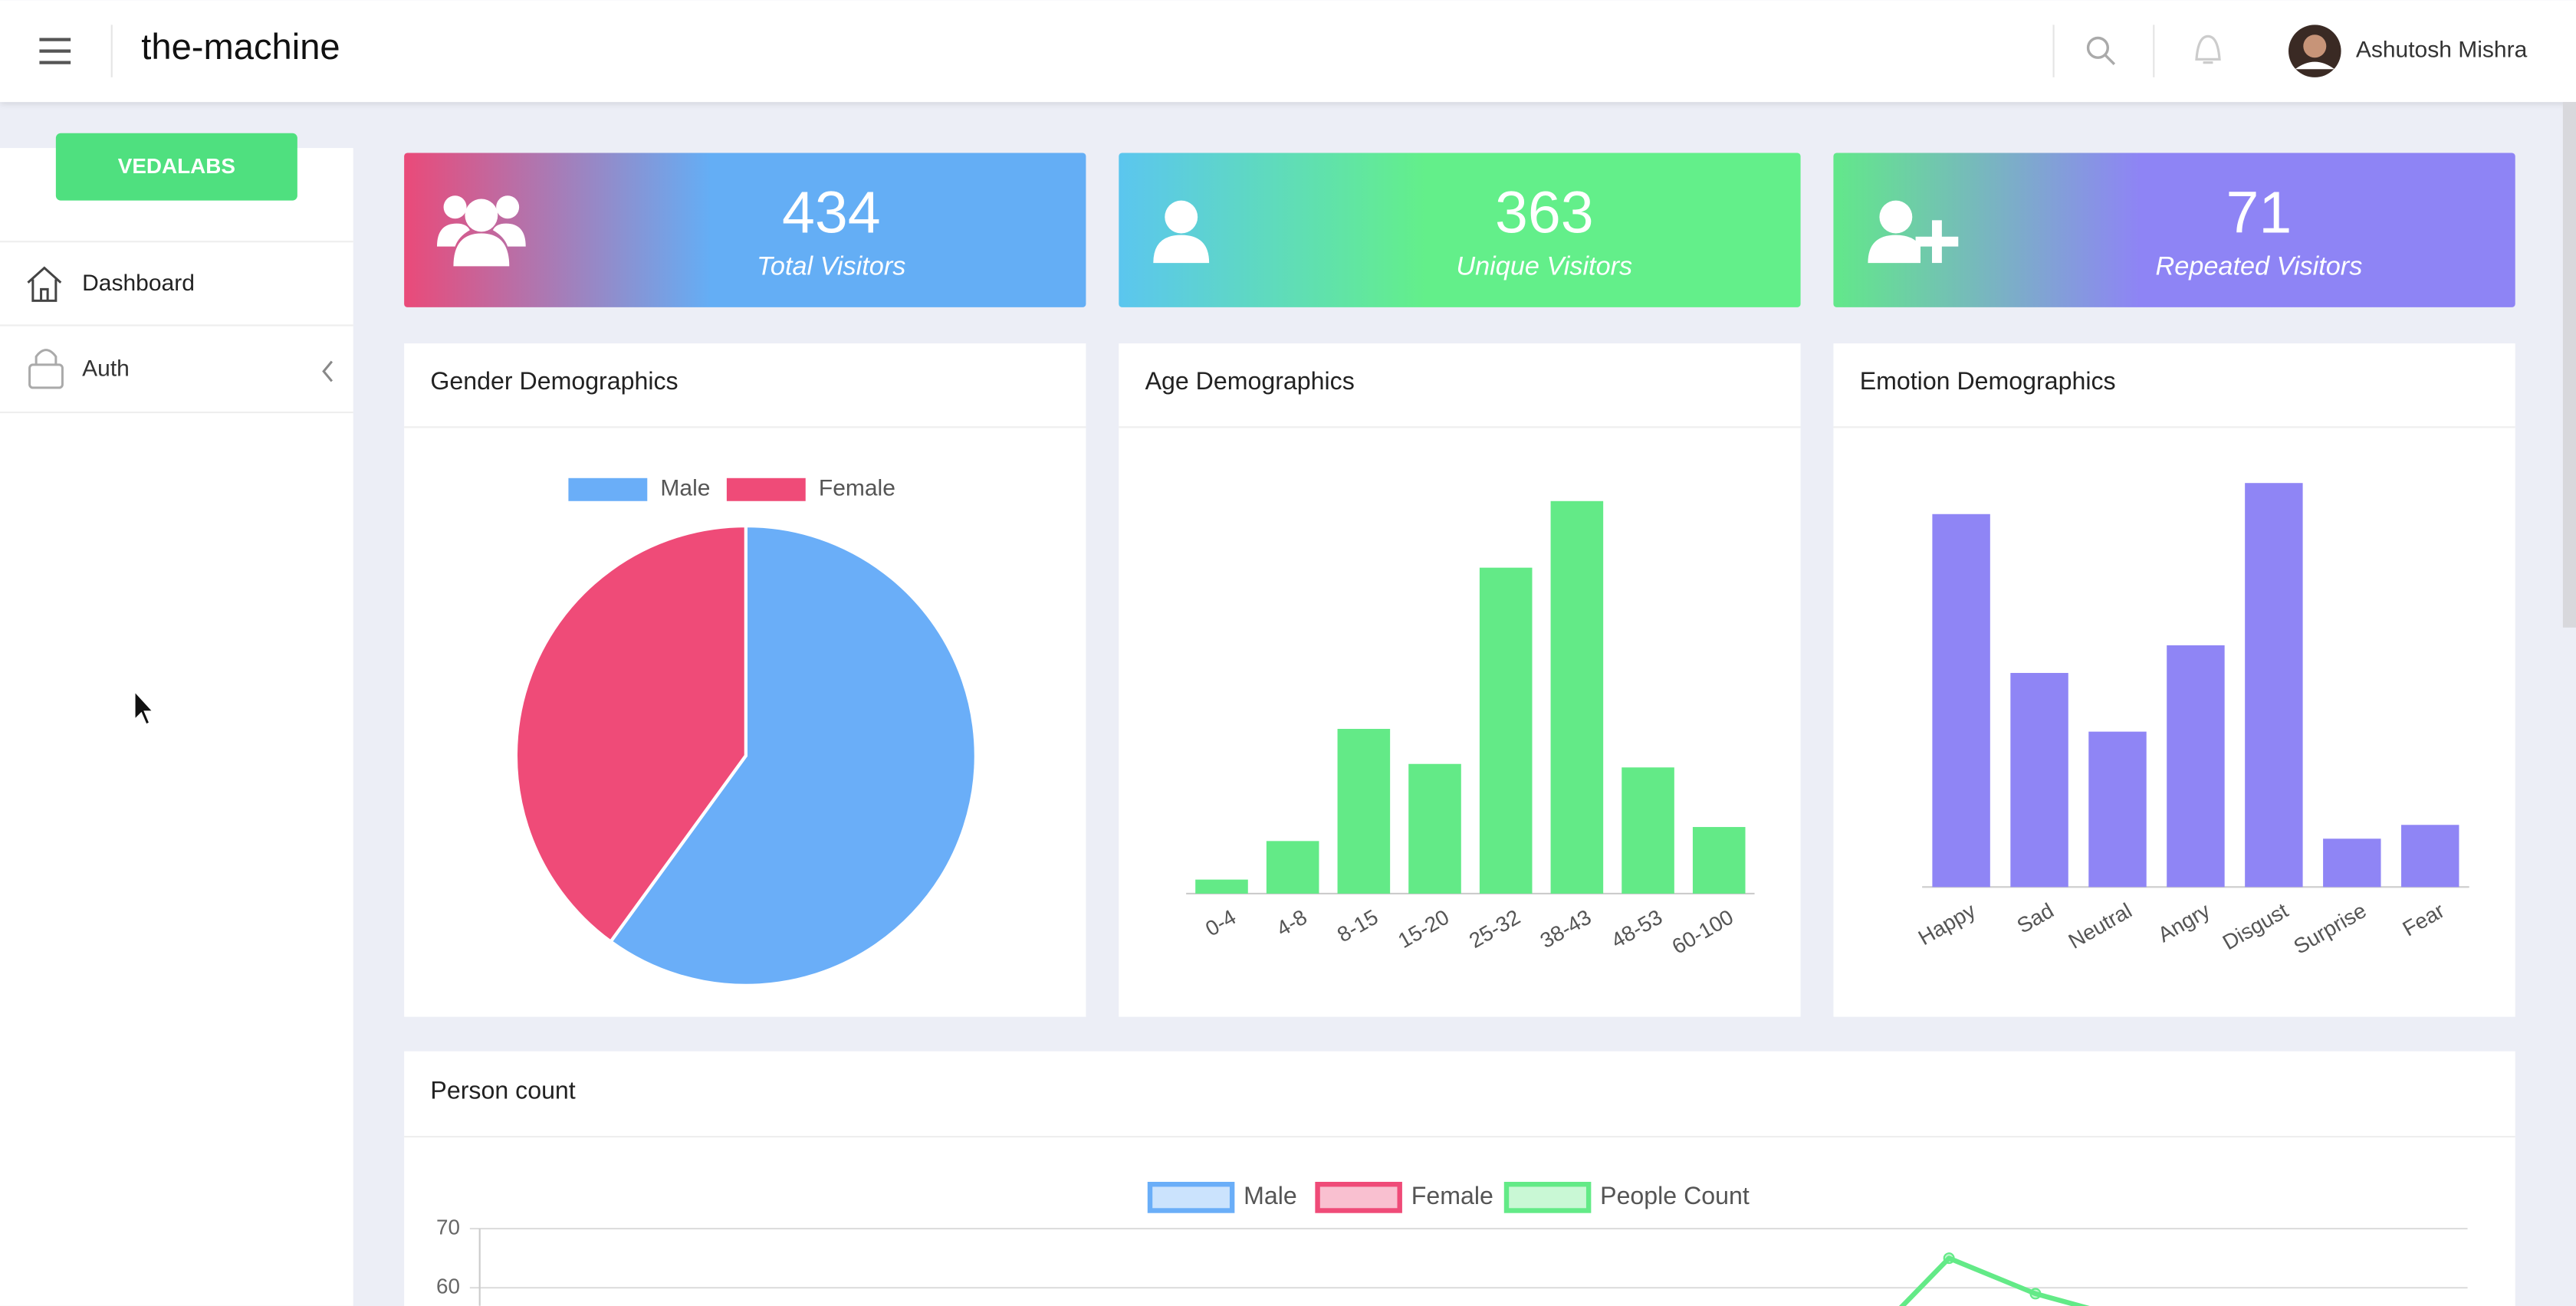  I want to click on y-tick-label: 60, so click(448, 1286).